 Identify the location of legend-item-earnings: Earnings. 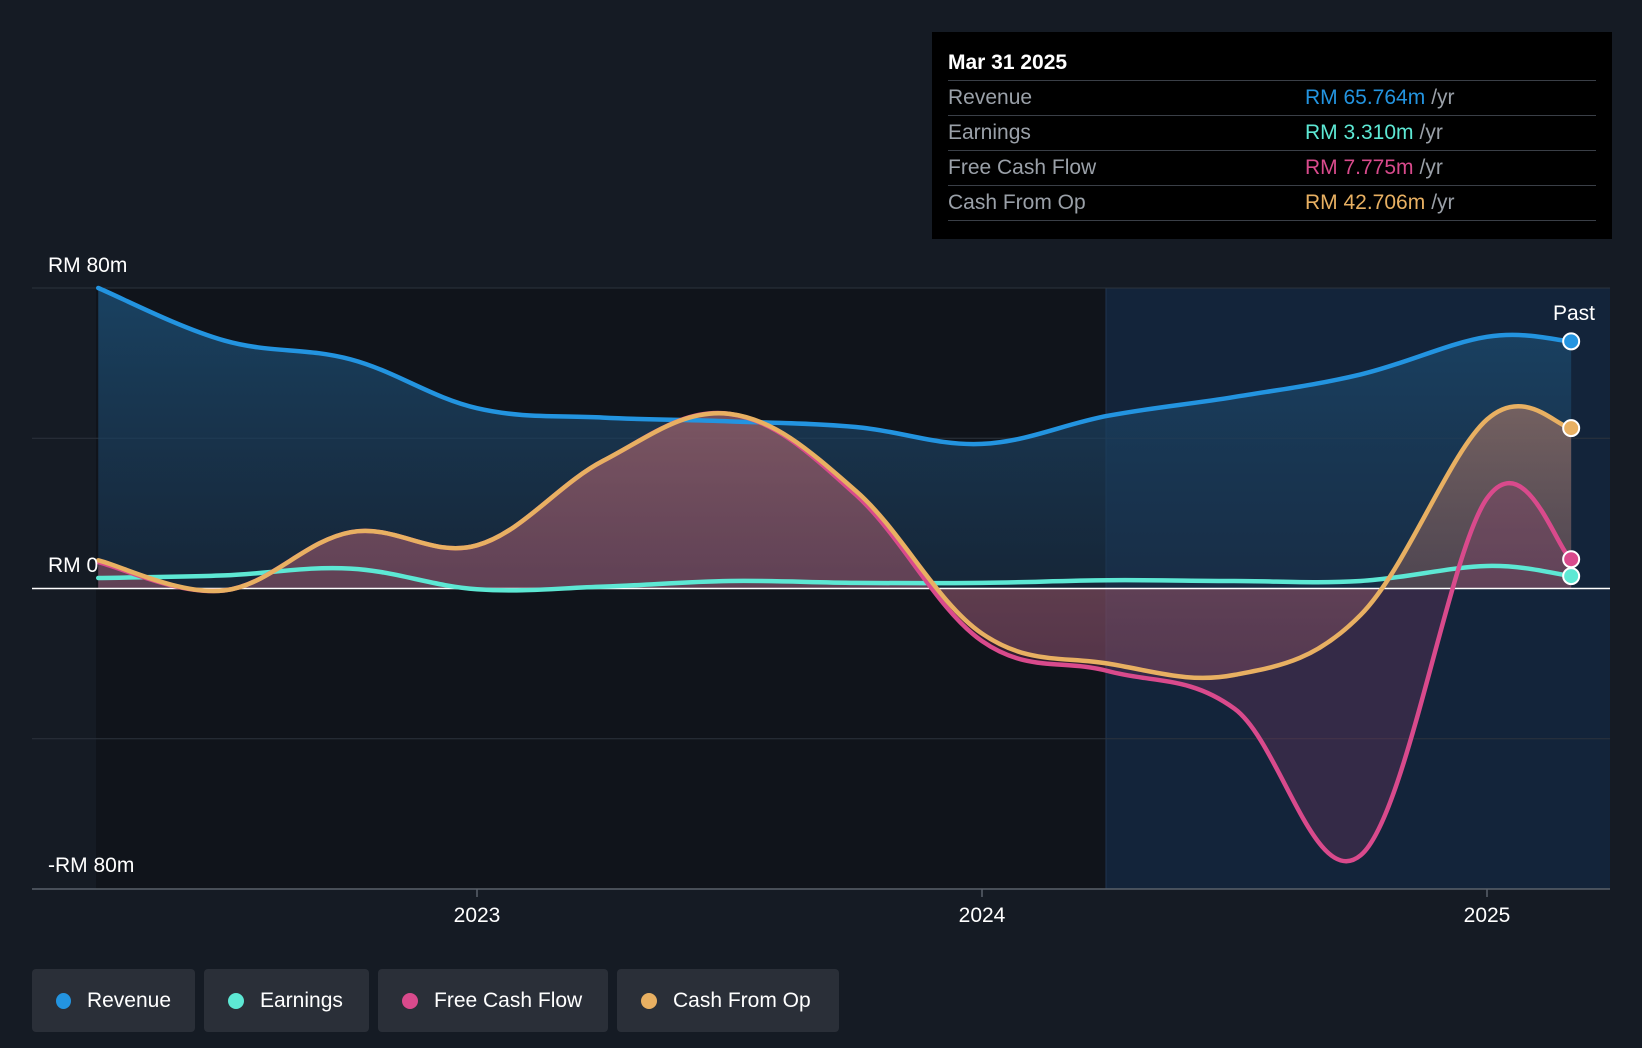
(286, 1000).